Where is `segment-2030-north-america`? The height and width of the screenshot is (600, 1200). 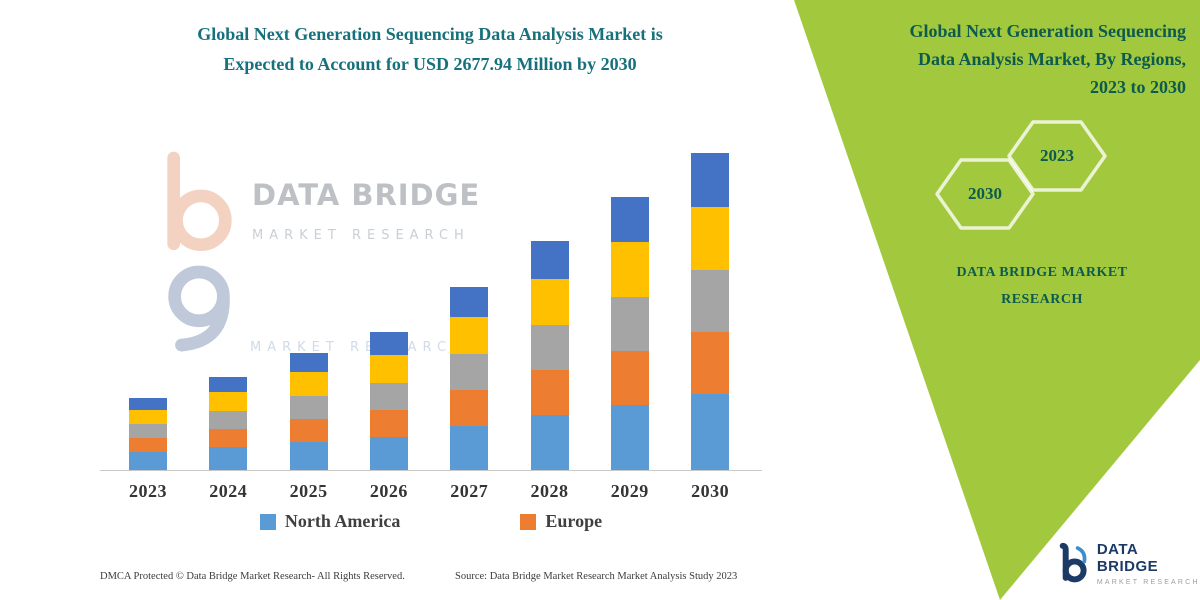 segment-2030-north-america is located at coordinates (710, 431).